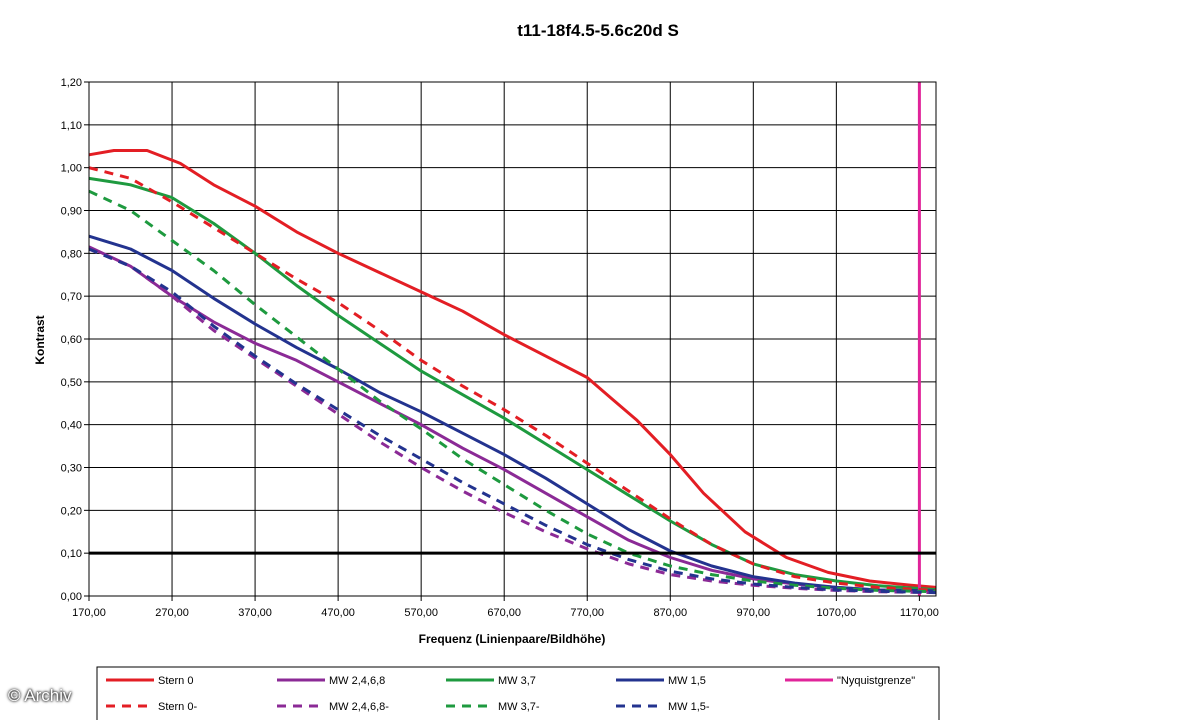 The height and width of the screenshot is (720, 1199). What do you see at coordinates (175, 681) in the screenshot?
I see `legend-label: Stern 0` at bounding box center [175, 681].